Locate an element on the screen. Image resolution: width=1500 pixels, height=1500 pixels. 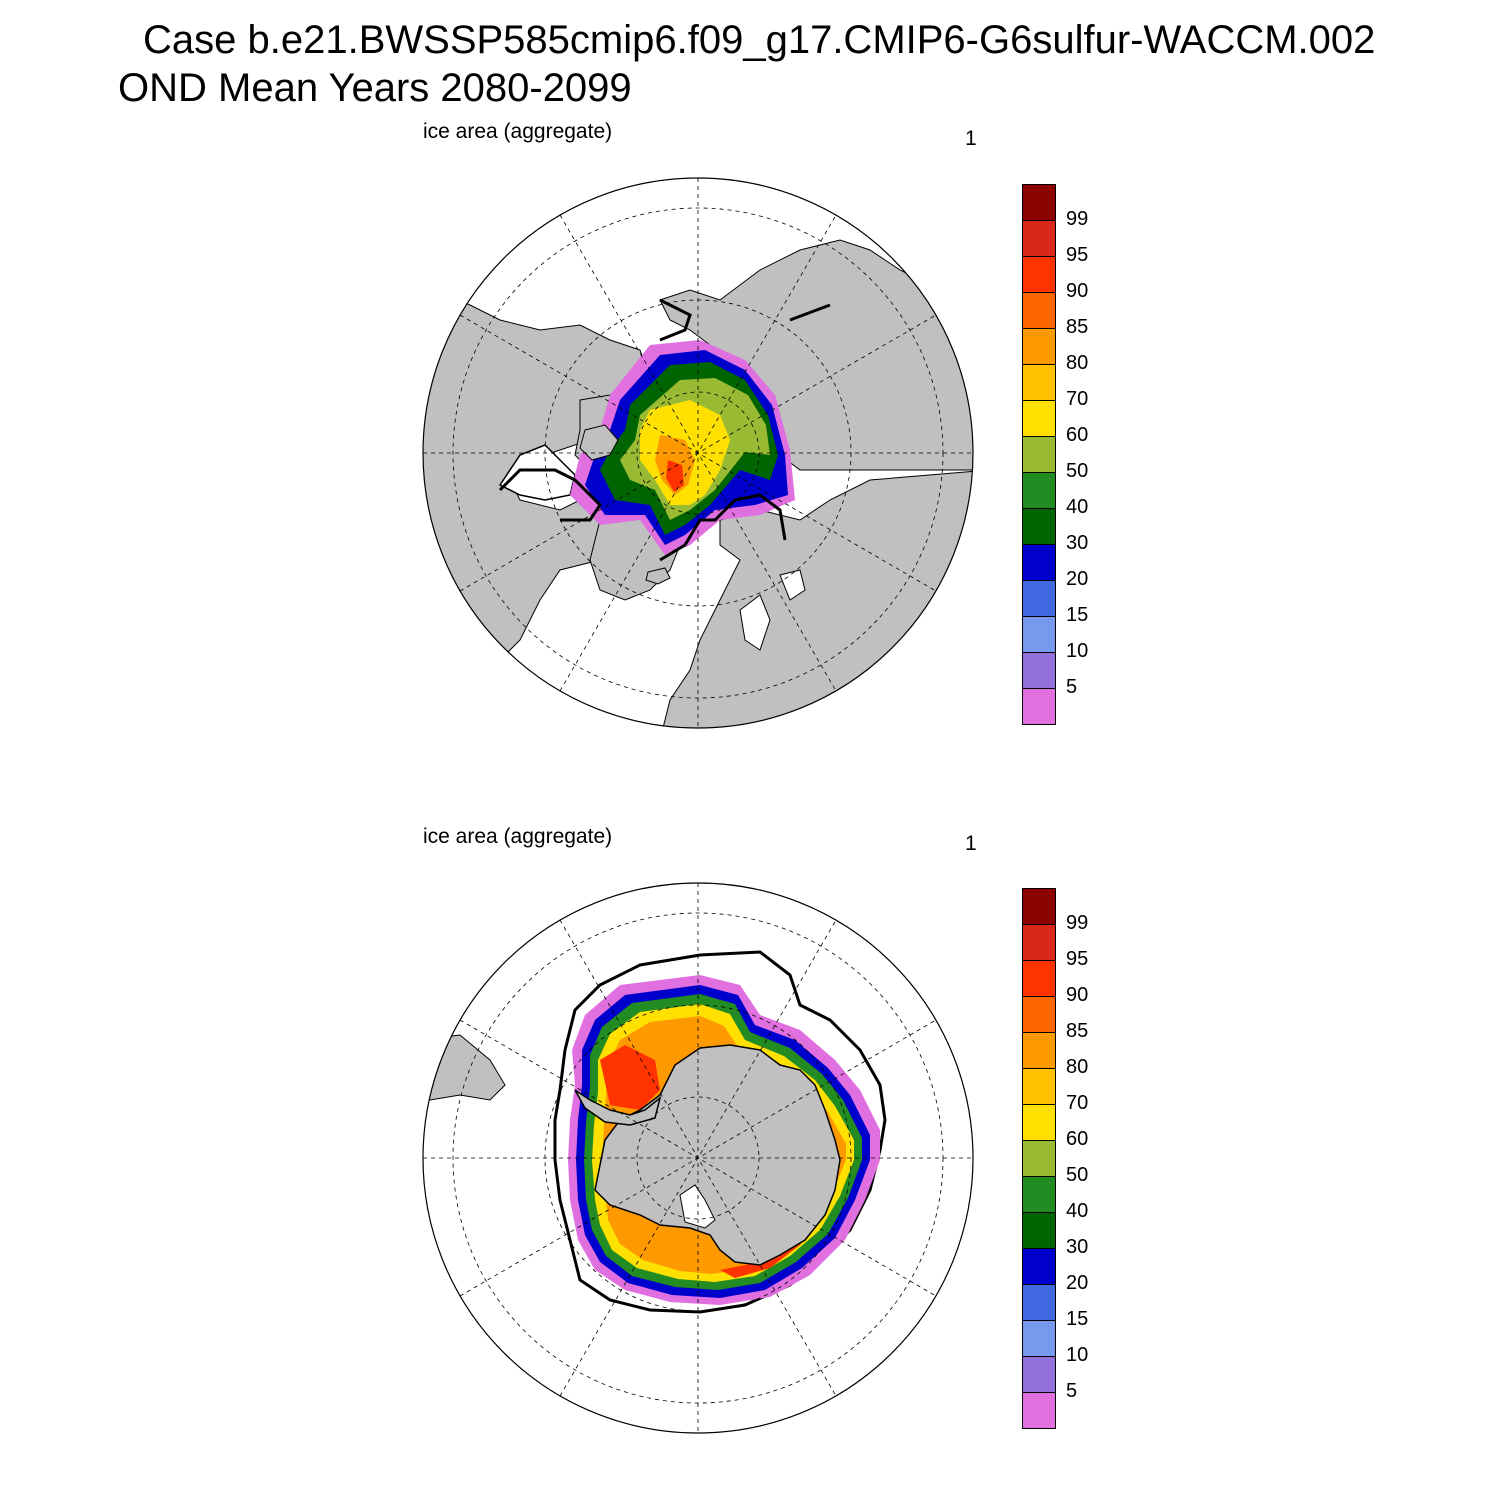
south-colorbar-label: 10 is located at coordinates (1077, 1355).